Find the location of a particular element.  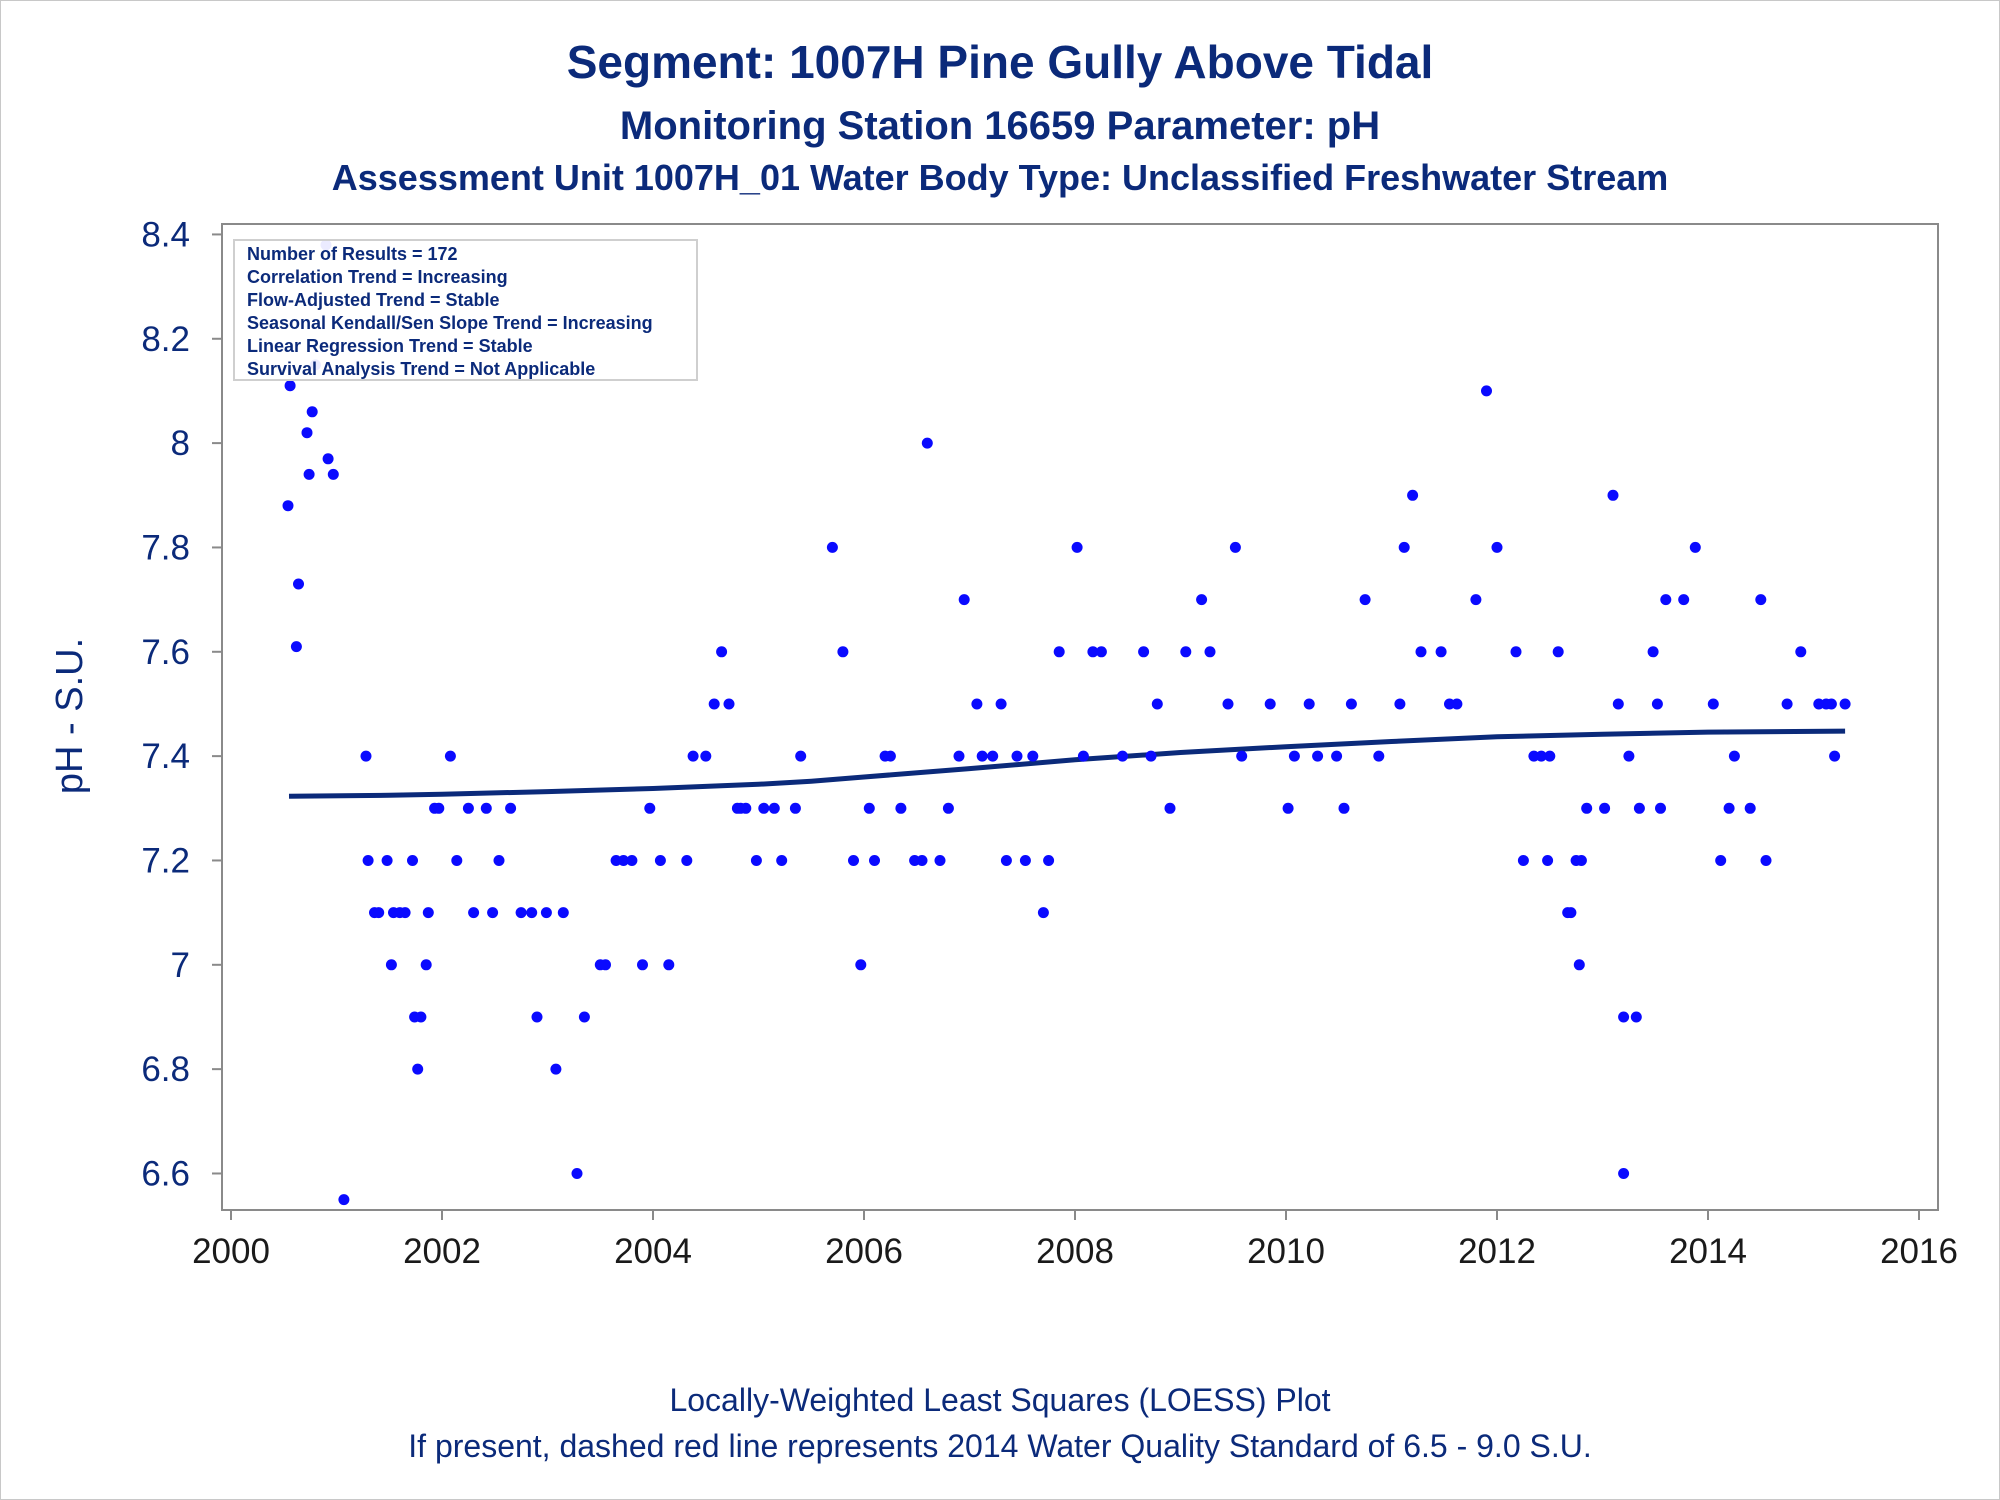

x-tick-label: 2000 is located at coordinates (231, 1251).